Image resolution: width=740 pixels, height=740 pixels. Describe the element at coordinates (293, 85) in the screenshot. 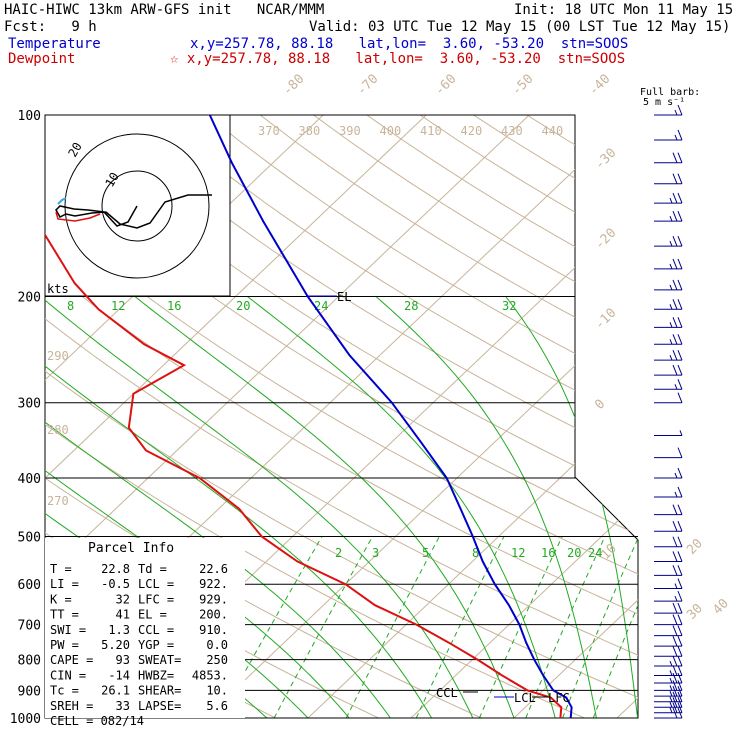

I see `isotherm-label: -80` at that location.